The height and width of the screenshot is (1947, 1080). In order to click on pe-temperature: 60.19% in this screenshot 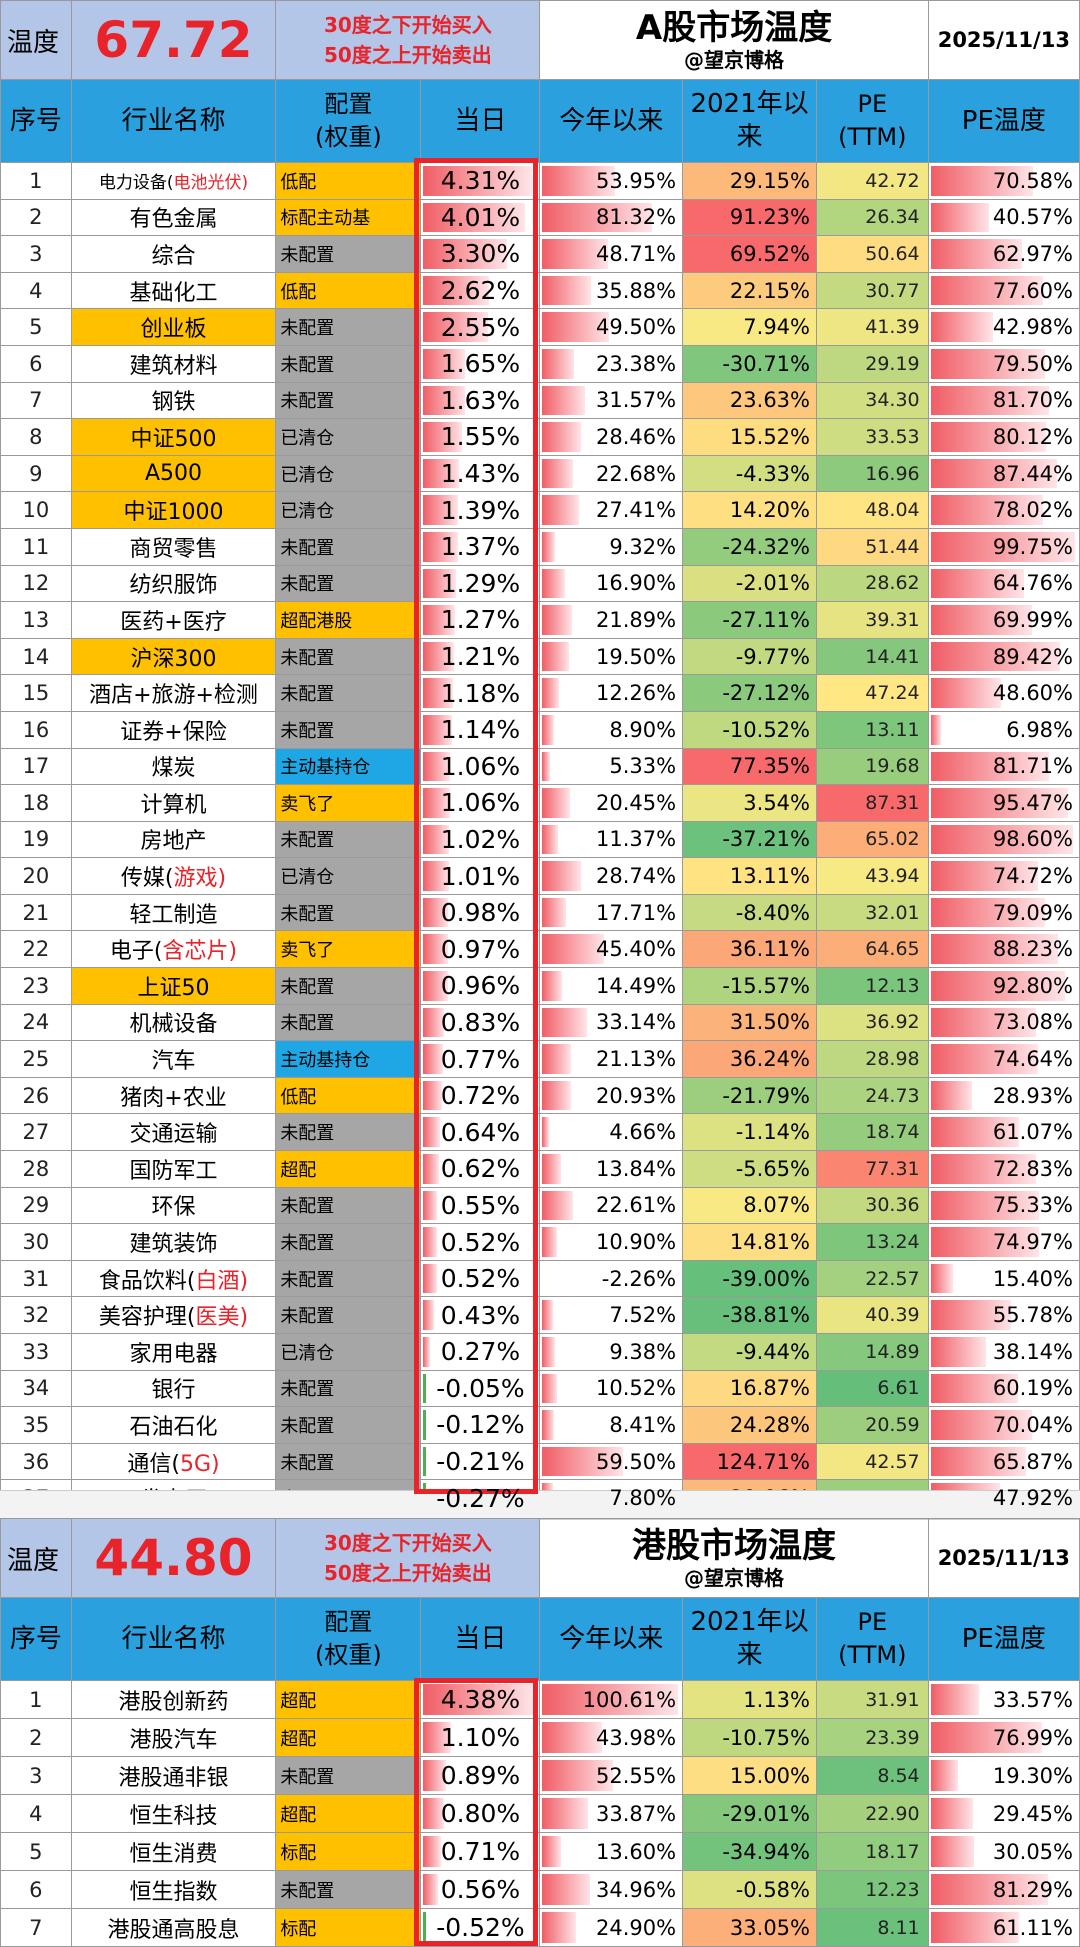, I will do `click(1003, 1388)`.